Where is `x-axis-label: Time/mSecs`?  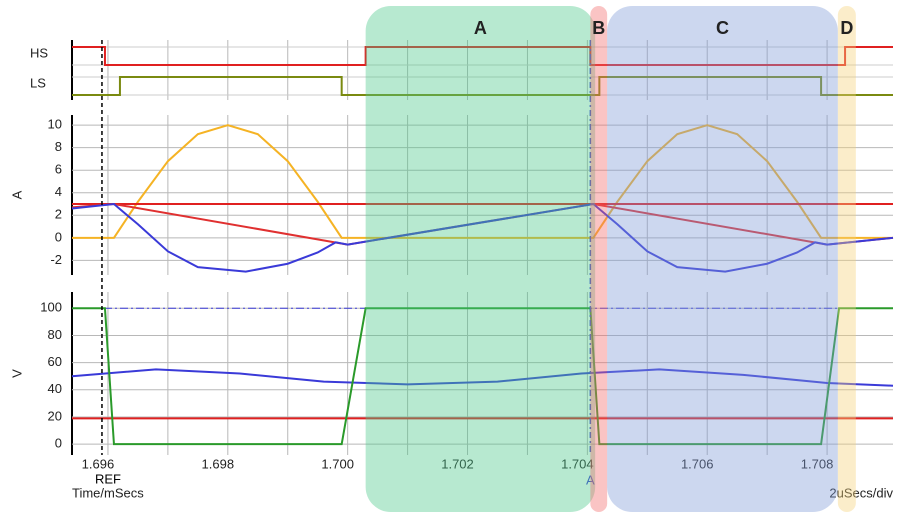 x-axis-label: Time/mSecs is located at coordinates (108, 492).